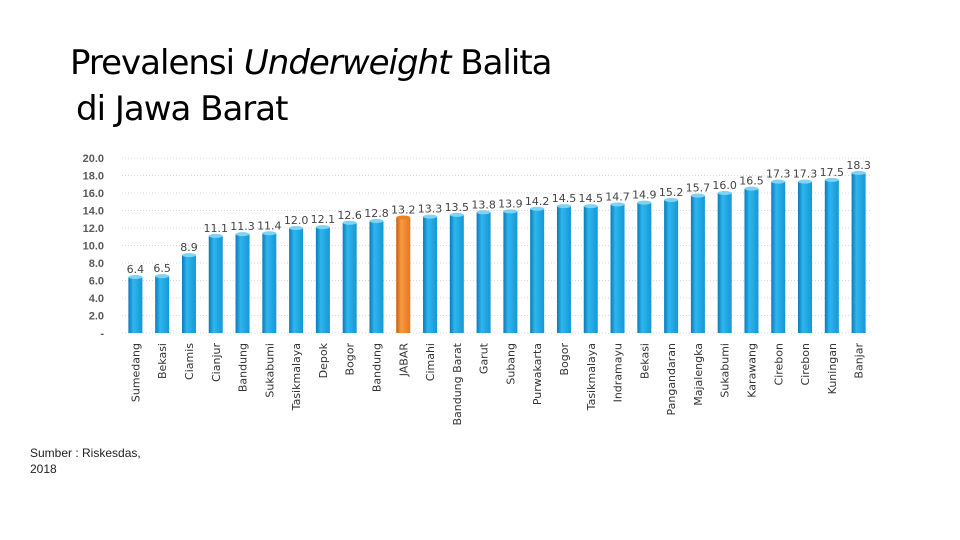 The width and height of the screenshot is (960, 540). I want to click on data-label: 13.3, so click(430, 209).